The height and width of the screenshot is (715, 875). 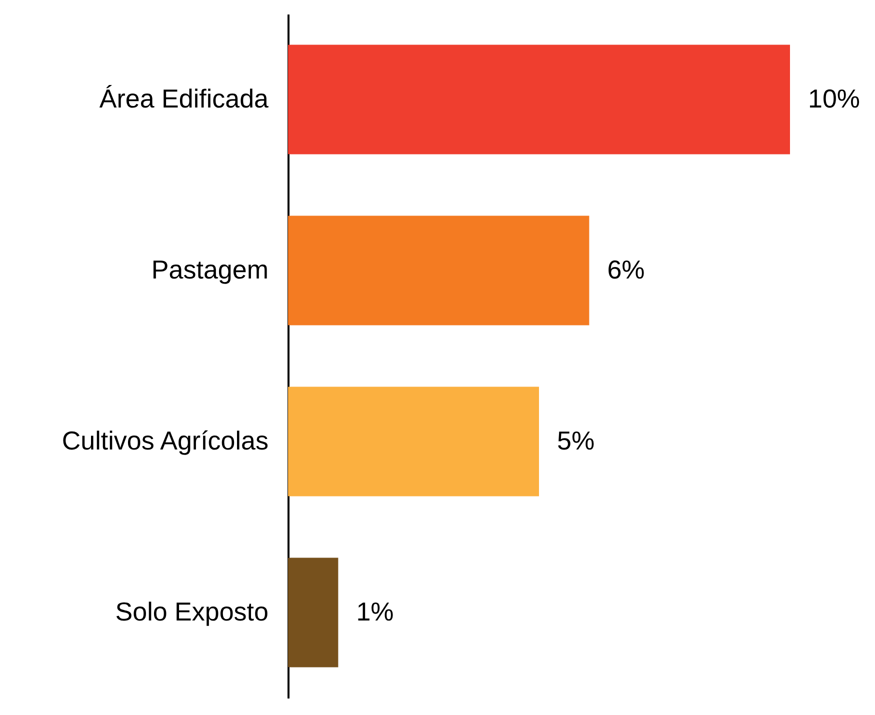 What do you see at coordinates (165, 441) in the screenshot?
I see `y-tick-label: Cultivos Agrícolas` at bounding box center [165, 441].